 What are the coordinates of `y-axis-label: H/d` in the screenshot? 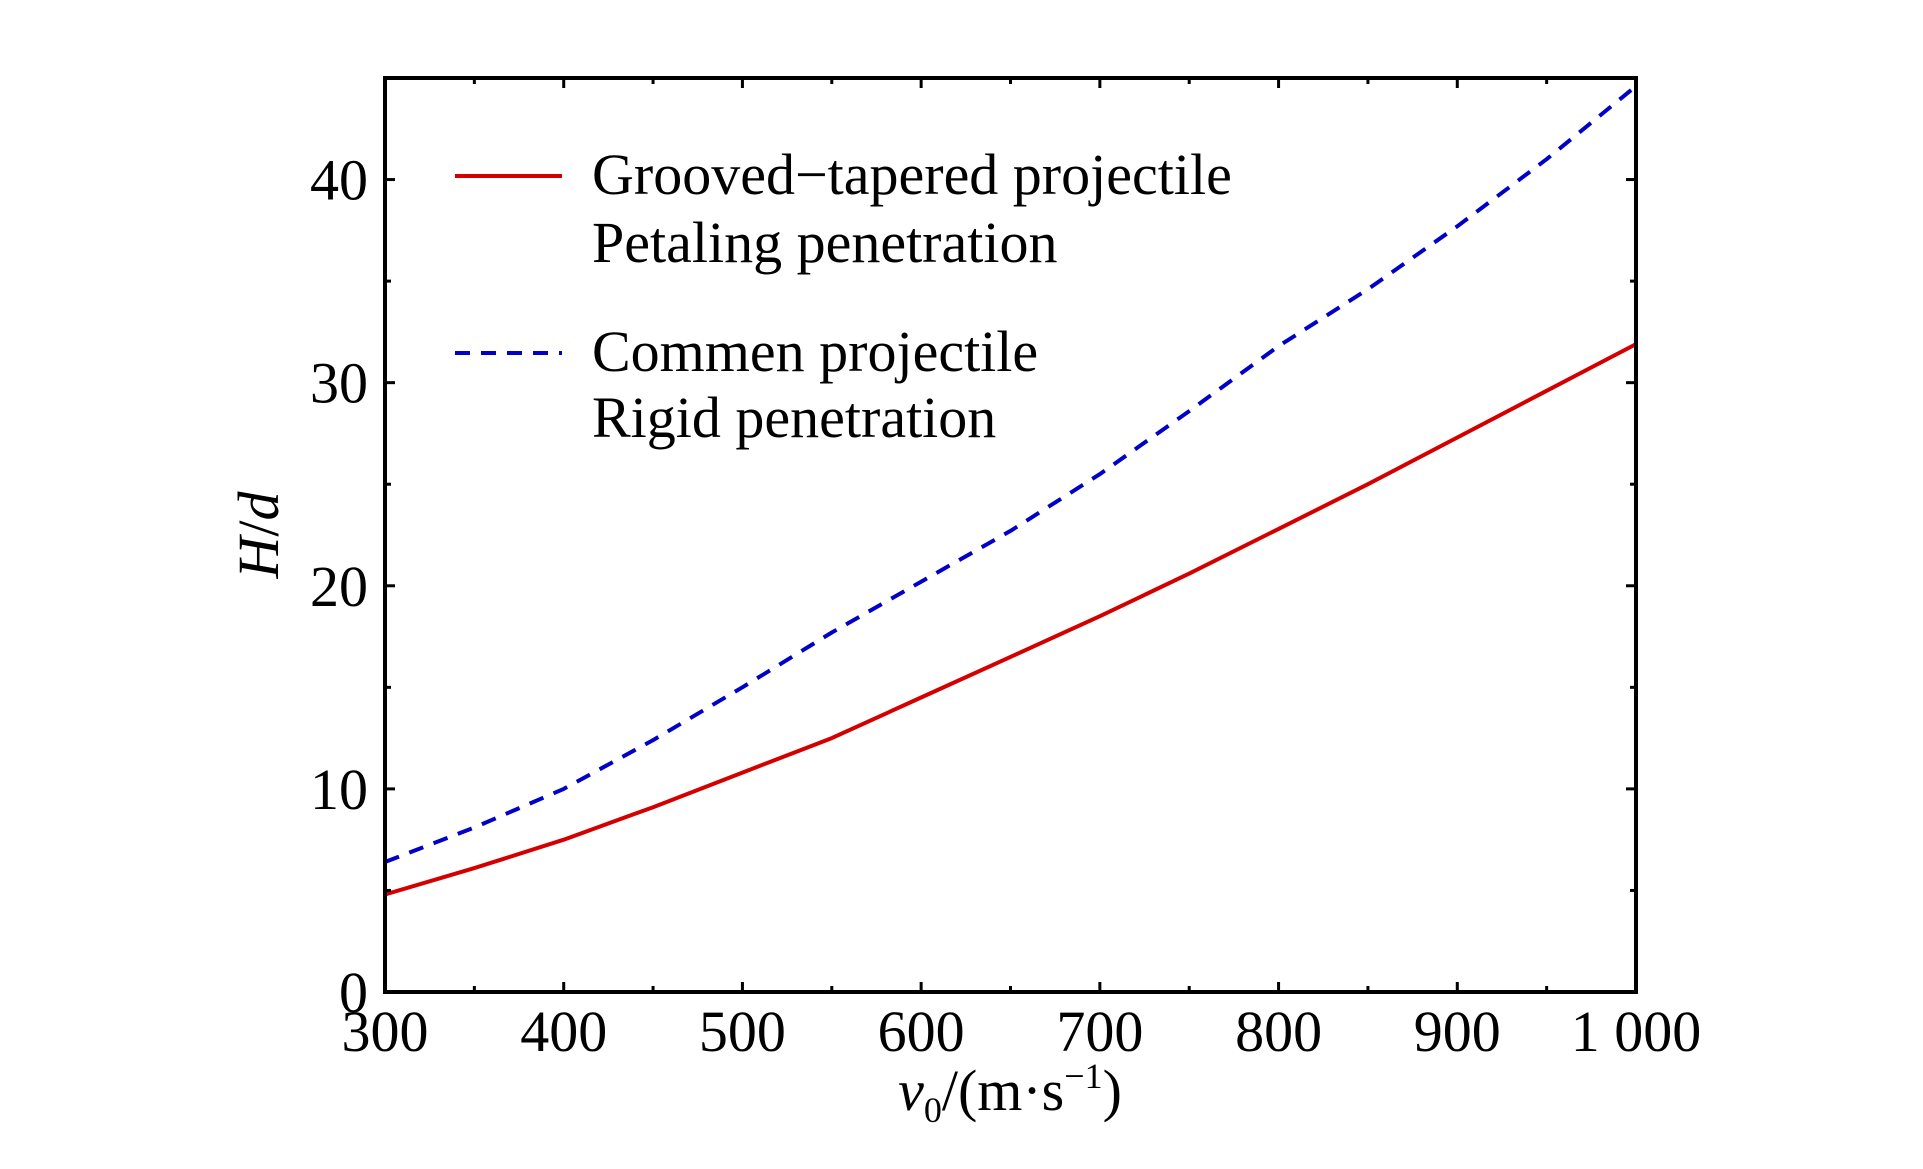 It's located at (258, 534).